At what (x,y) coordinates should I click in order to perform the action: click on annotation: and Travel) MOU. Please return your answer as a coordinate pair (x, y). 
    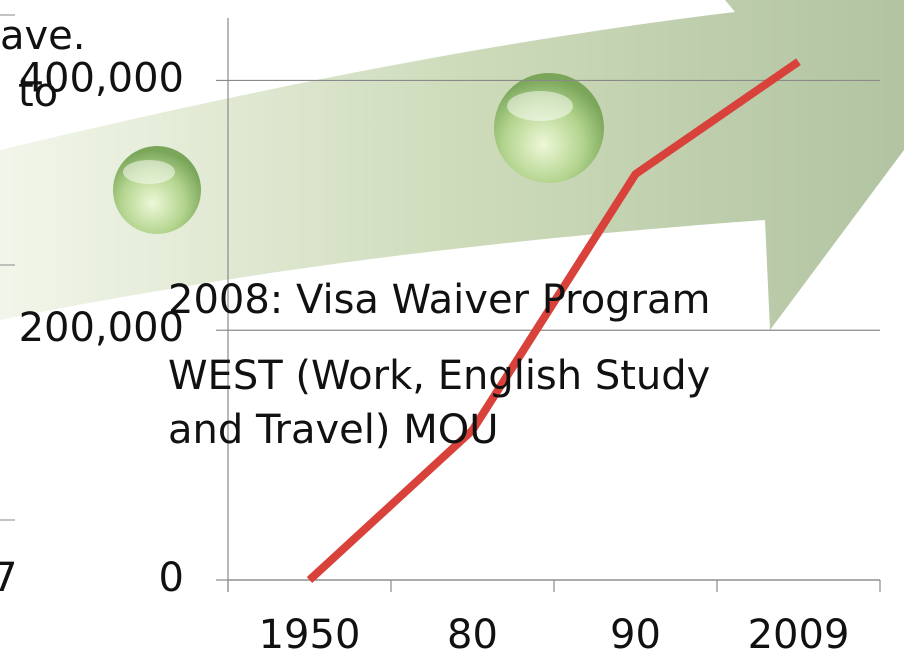
    Looking at the image, I should click on (333, 430).